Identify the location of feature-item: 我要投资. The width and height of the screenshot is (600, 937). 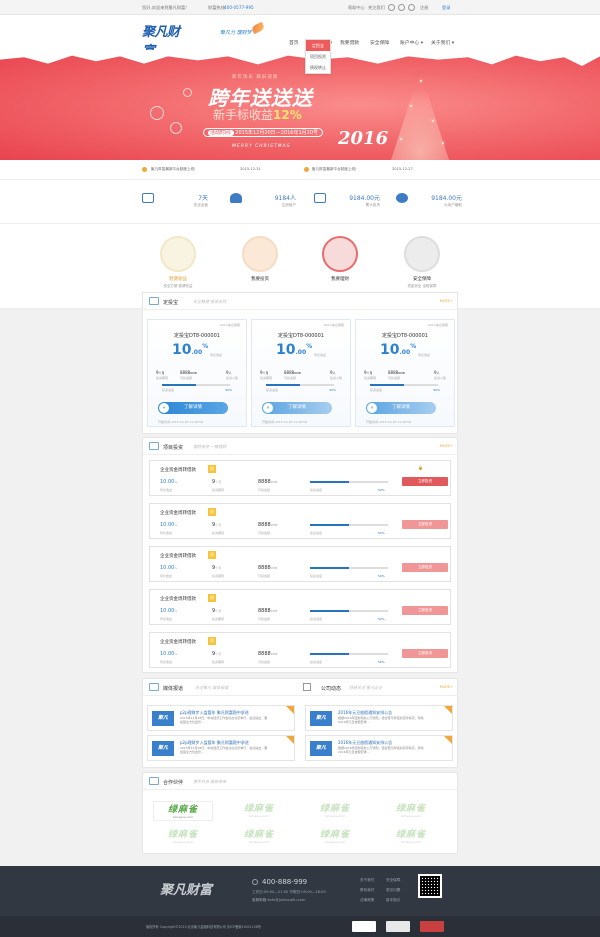
(260, 260).